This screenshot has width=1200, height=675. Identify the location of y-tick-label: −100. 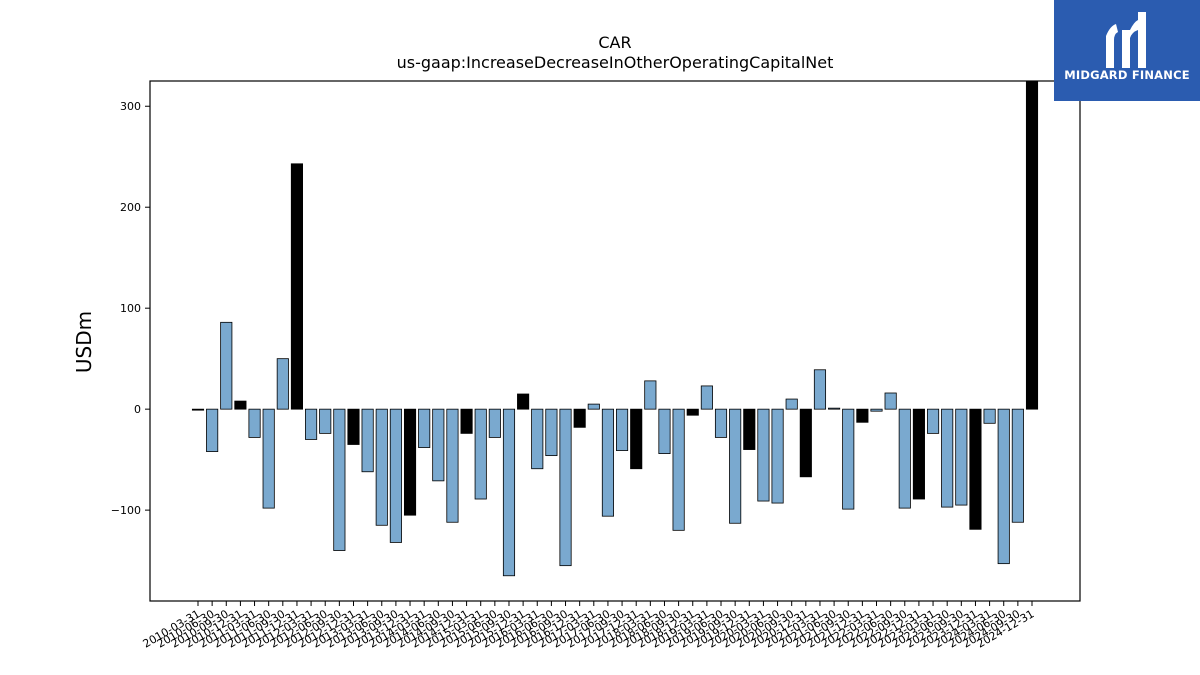
(126, 510).